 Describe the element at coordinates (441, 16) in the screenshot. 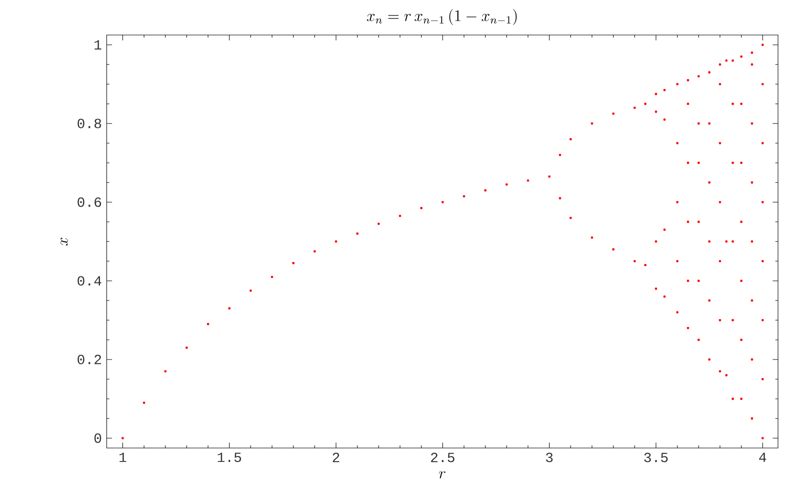

I see `chart-title: $x_{n} = r\,x_{n-1}\,(1 - x_{n-1})$` at that location.